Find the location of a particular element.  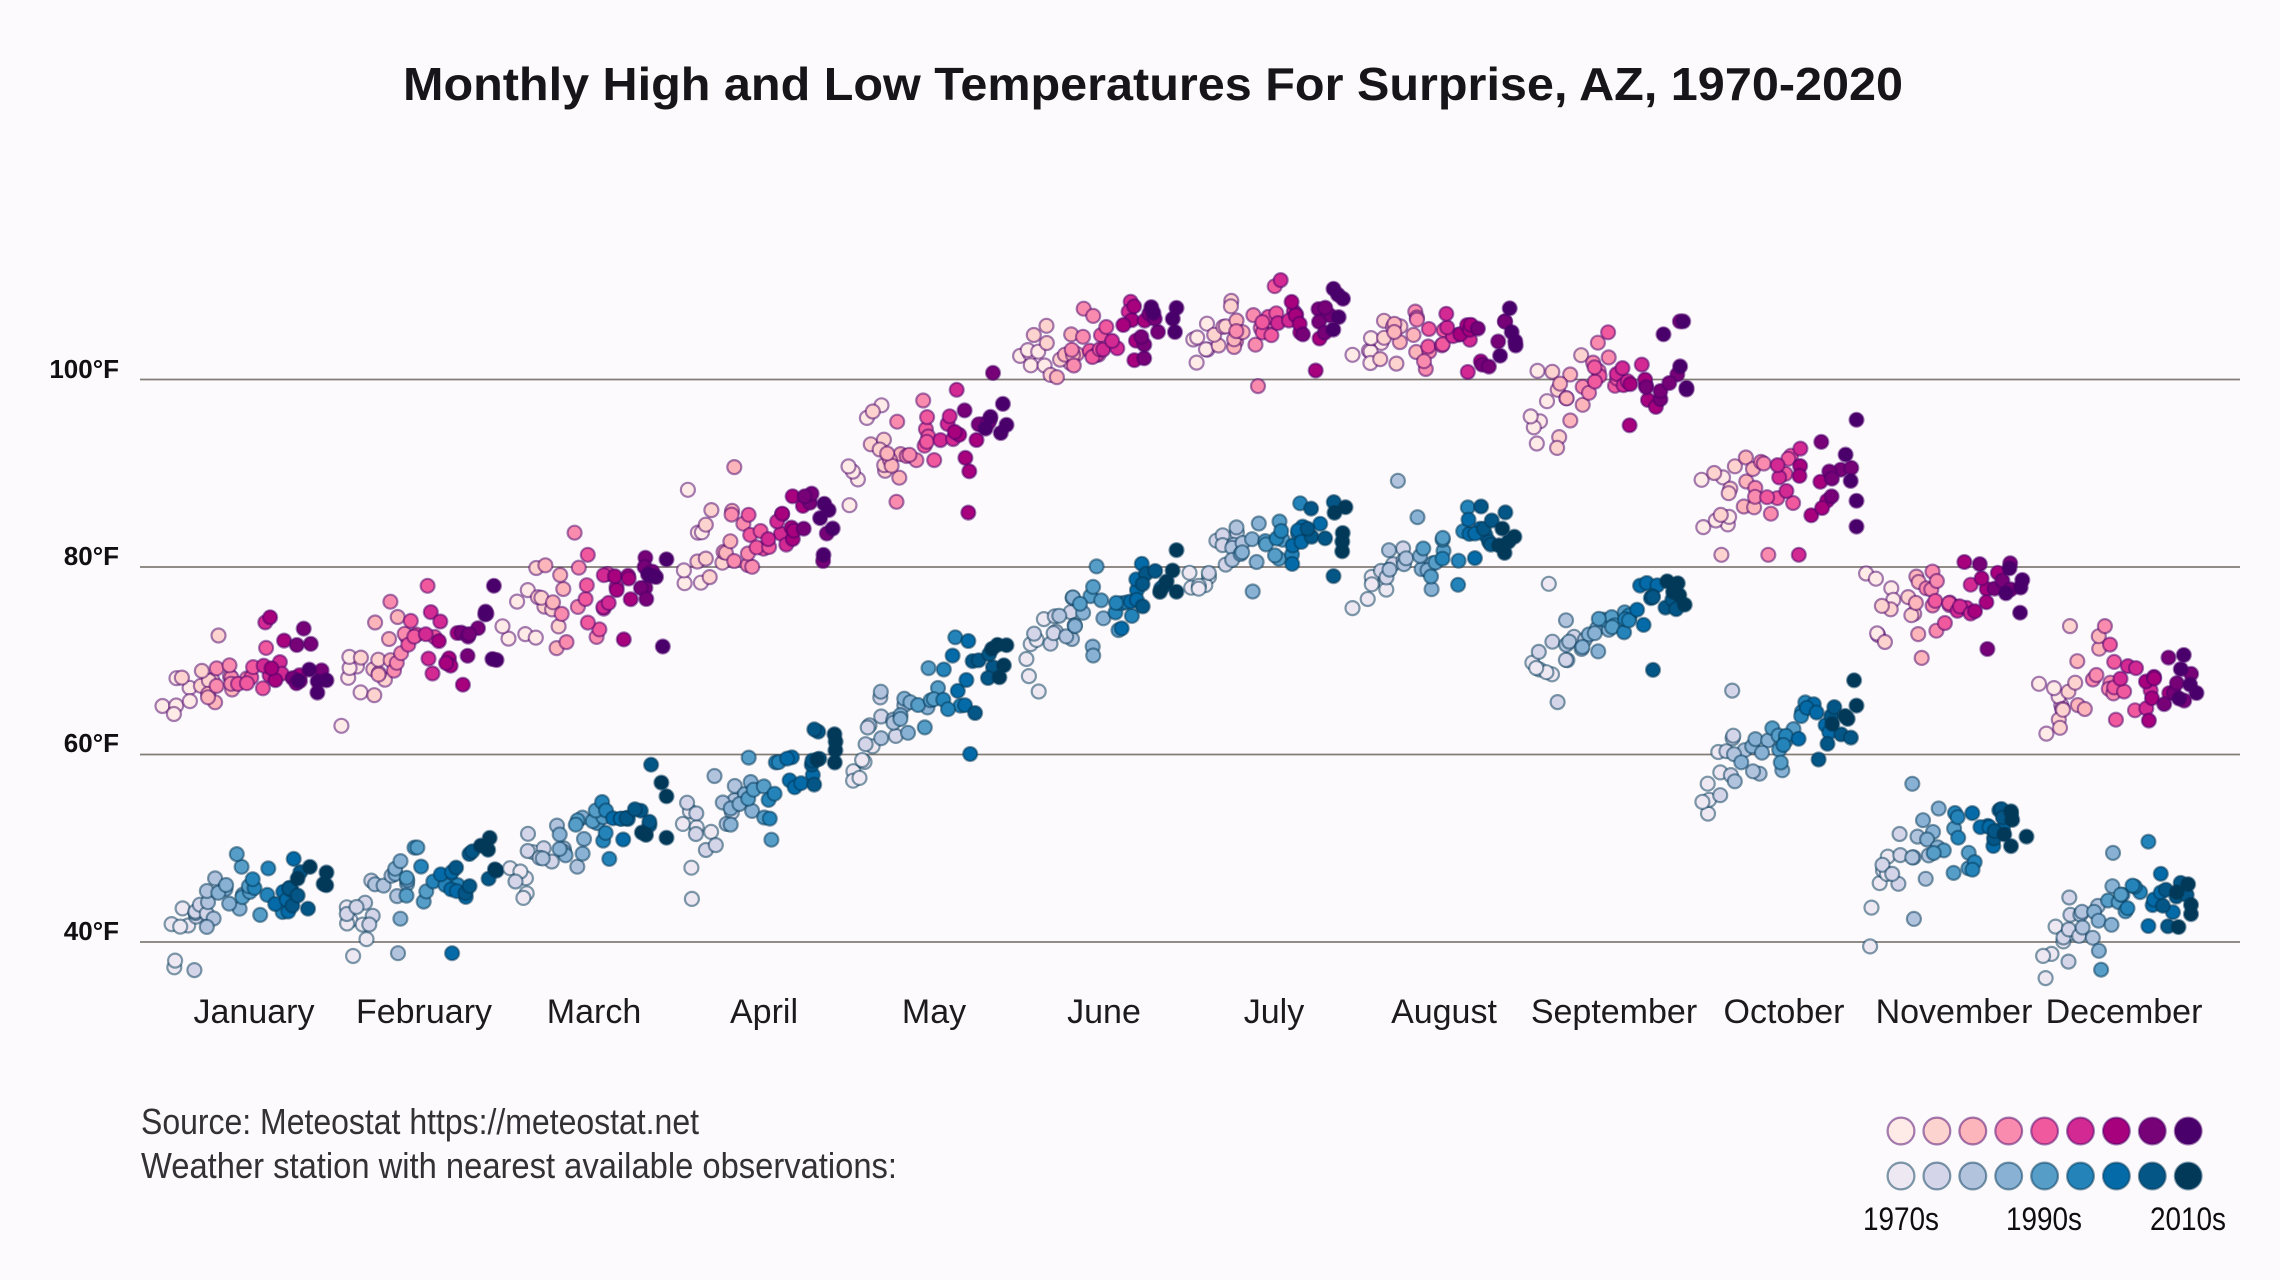

svg-text: August is located at coordinates (1444, 1012).